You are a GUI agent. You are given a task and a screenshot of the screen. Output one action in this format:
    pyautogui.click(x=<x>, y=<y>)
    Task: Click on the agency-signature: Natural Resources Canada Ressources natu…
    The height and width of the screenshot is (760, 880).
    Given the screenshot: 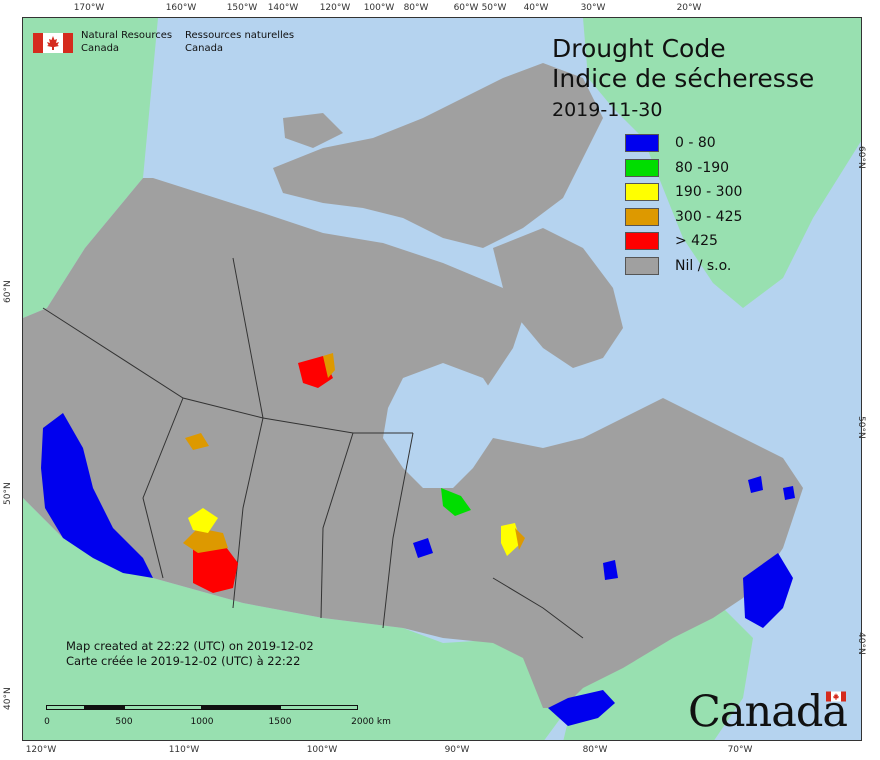 What is the action you would take?
    pyautogui.click(x=183, y=44)
    